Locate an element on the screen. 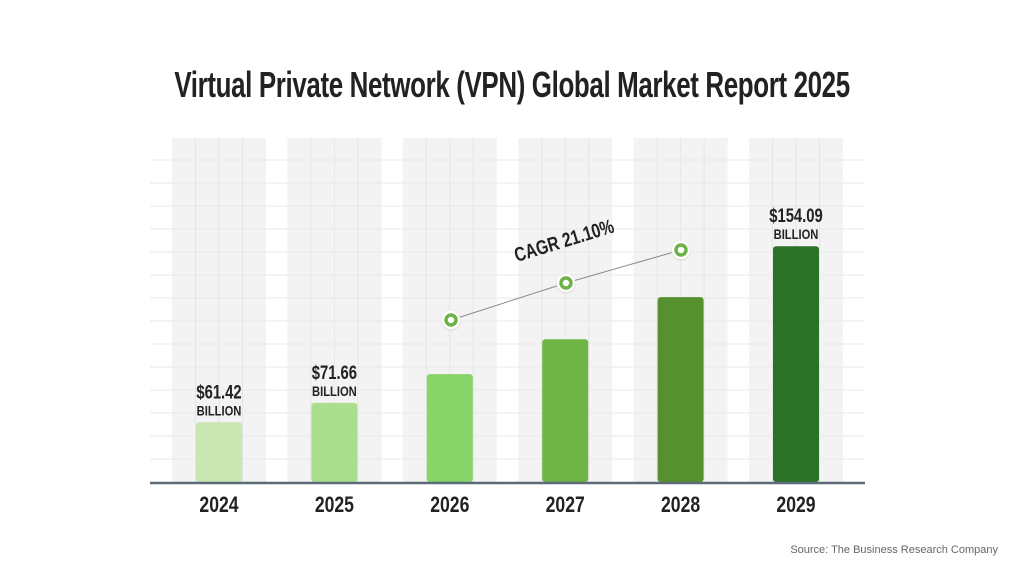  source-note: Source: The Business Research Company is located at coordinates (894, 550).